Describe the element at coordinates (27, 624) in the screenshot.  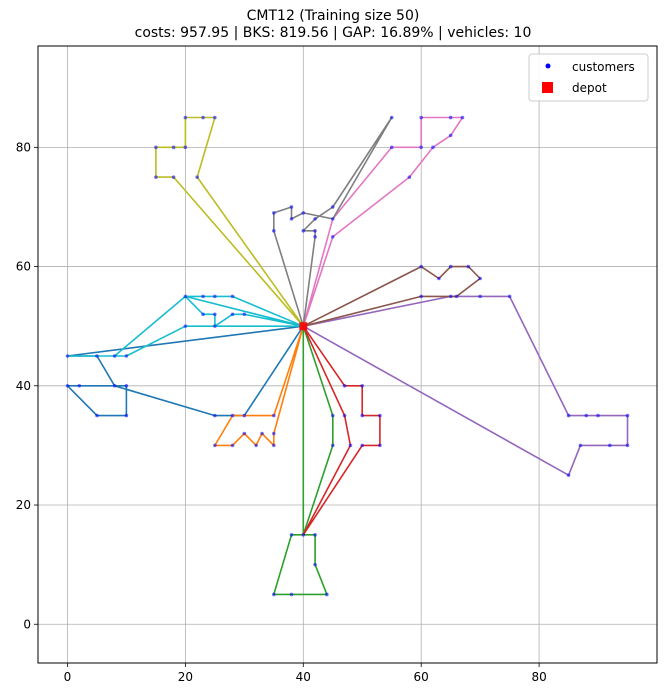
I see `y-tick-label: 0` at that location.